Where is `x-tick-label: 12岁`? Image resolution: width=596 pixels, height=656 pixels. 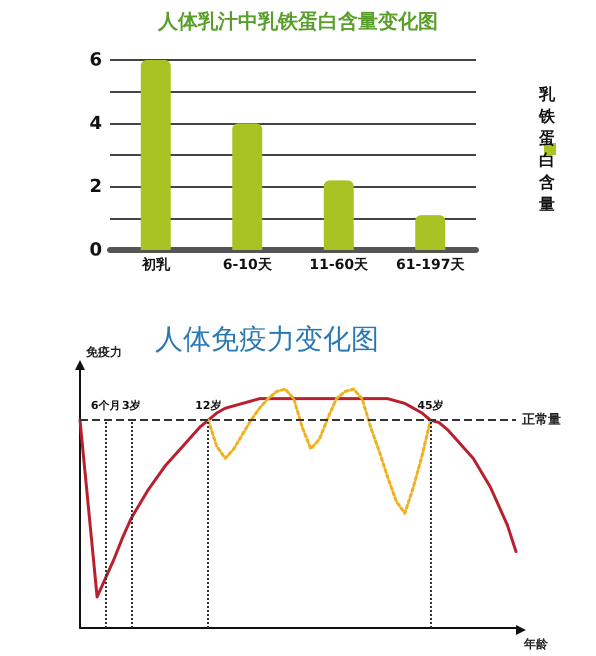 x-tick-label: 12岁 is located at coordinates (208, 405).